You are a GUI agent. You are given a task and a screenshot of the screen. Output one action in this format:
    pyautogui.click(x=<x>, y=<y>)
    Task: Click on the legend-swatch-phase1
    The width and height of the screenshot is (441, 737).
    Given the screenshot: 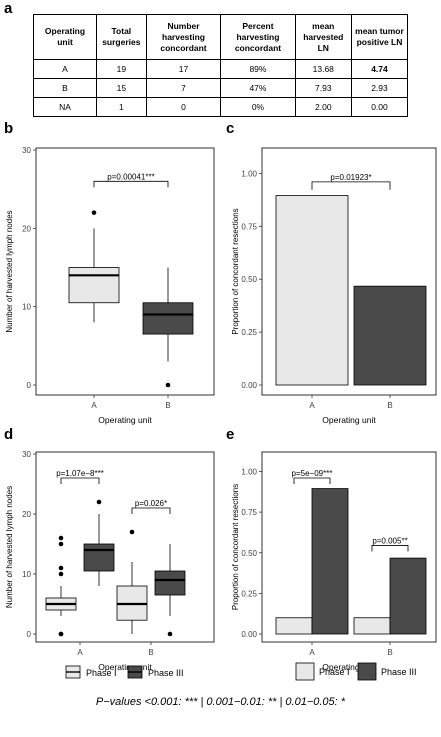 What is the action you would take?
    pyautogui.click(x=305, y=671)
    